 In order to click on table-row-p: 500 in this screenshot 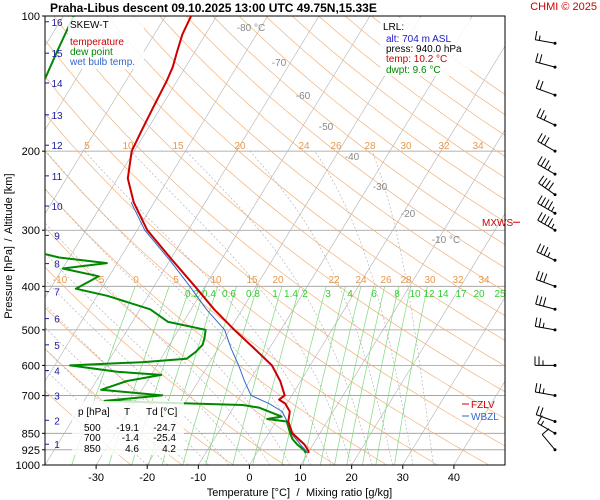, I will do `click(92, 428)`.